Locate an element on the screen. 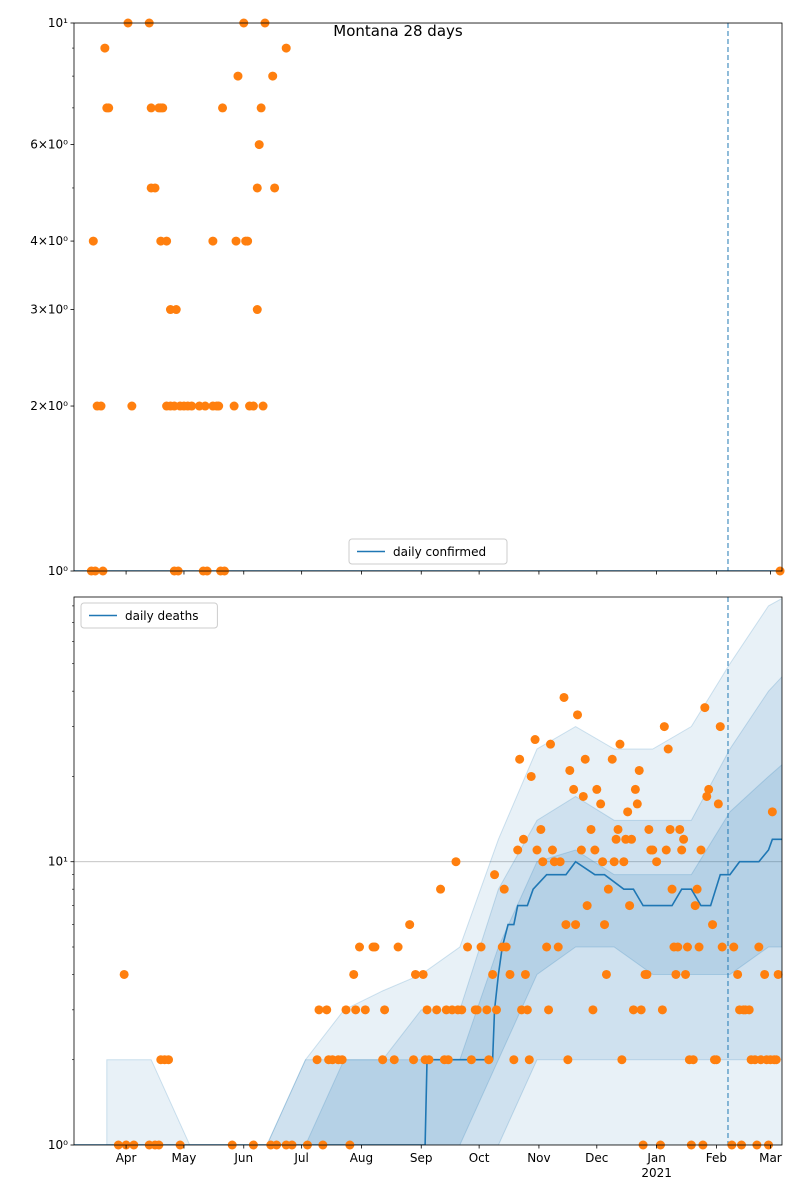 Image resolution: width=800 pixels, height=1200 pixels. x-tick-label: Sep is located at coordinates (421, 1158).